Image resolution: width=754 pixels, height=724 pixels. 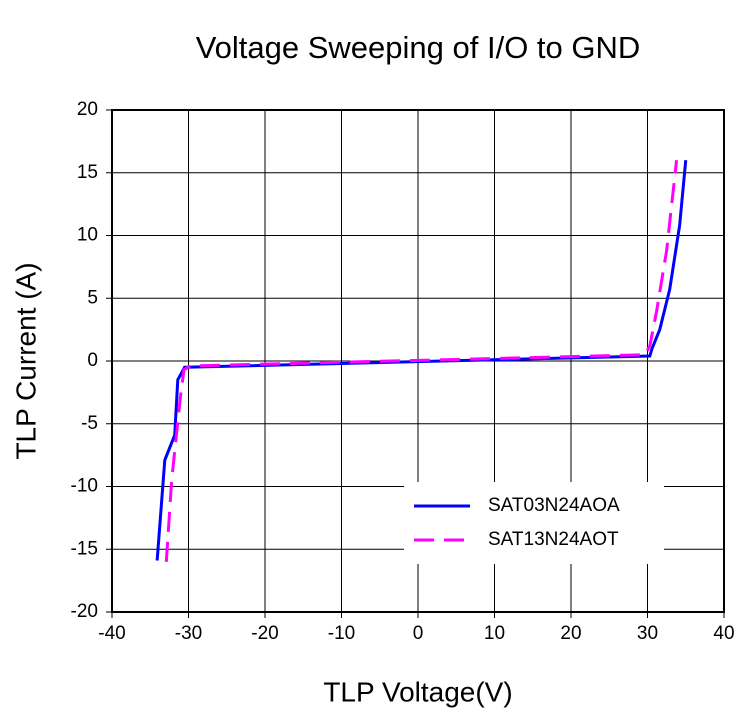 What do you see at coordinates (84, 548) in the screenshot?
I see `y-tick-label: -15` at bounding box center [84, 548].